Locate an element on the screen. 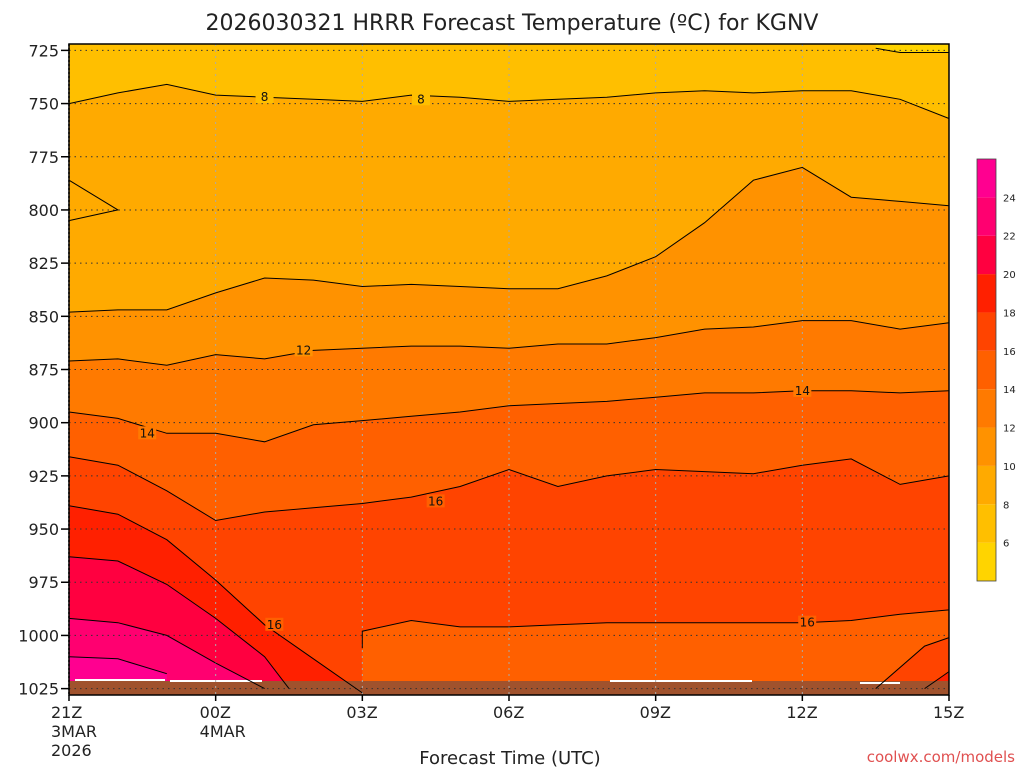 The image size is (1024, 768). x-tick-label-1: 00Z is located at coordinates (215, 712).